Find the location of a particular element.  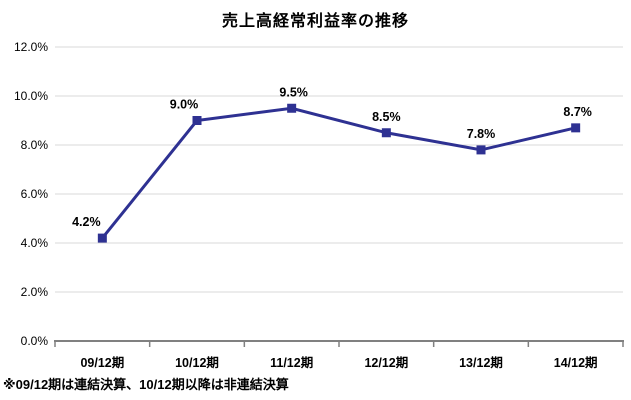

x-axis-category-label: 10/12期 is located at coordinates (197, 362).